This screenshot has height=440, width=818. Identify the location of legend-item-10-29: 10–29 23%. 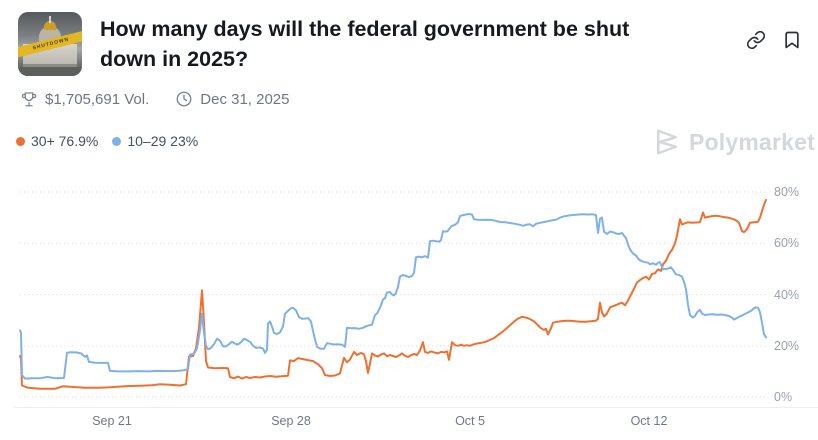
(155, 141).